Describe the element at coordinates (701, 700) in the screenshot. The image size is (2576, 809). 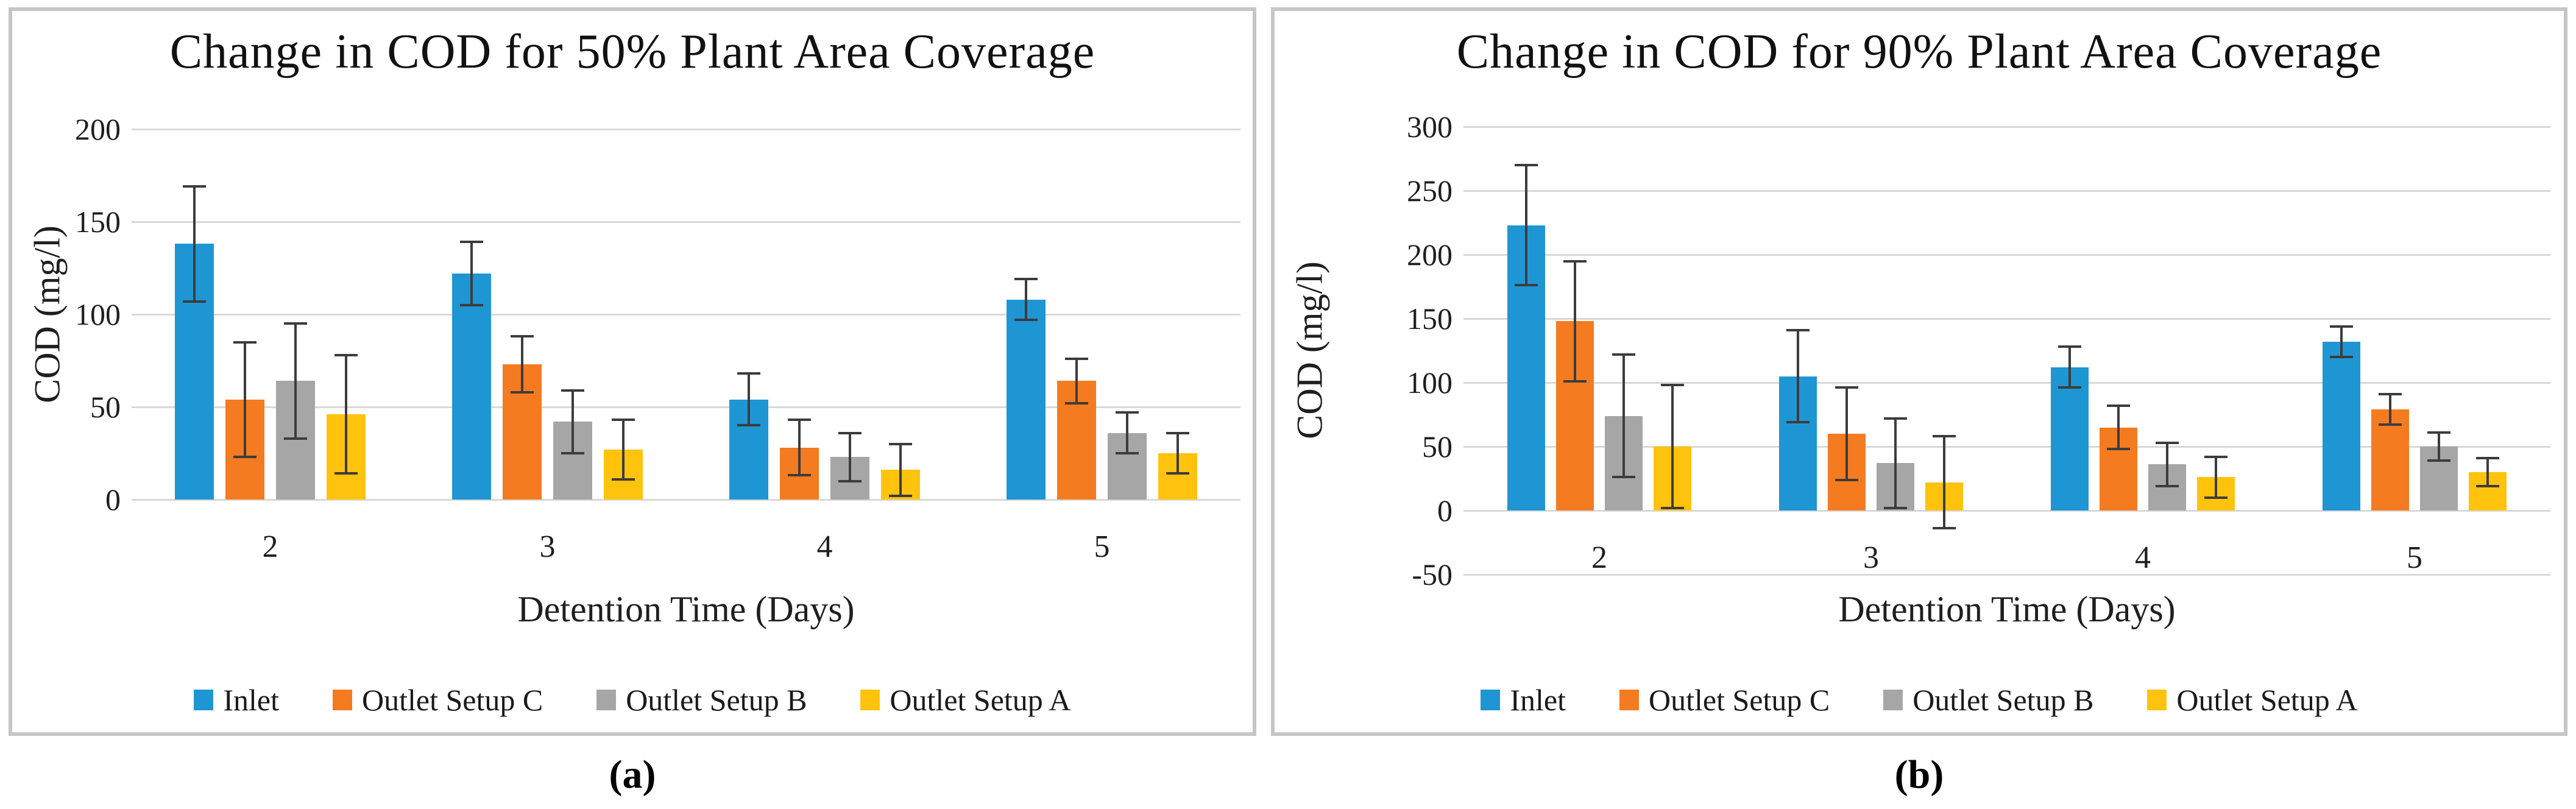
I see `legend-item-outlet-setup-b: Outlet Setup B` at that location.